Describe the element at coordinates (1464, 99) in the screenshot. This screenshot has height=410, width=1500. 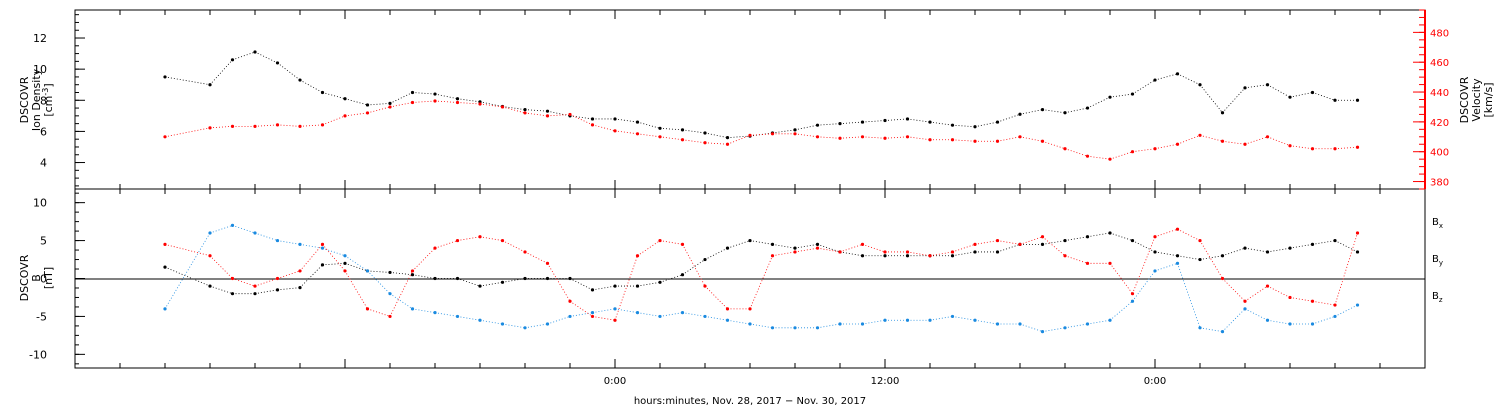
I see `top-y2label-line-1: DSCOVR` at that location.